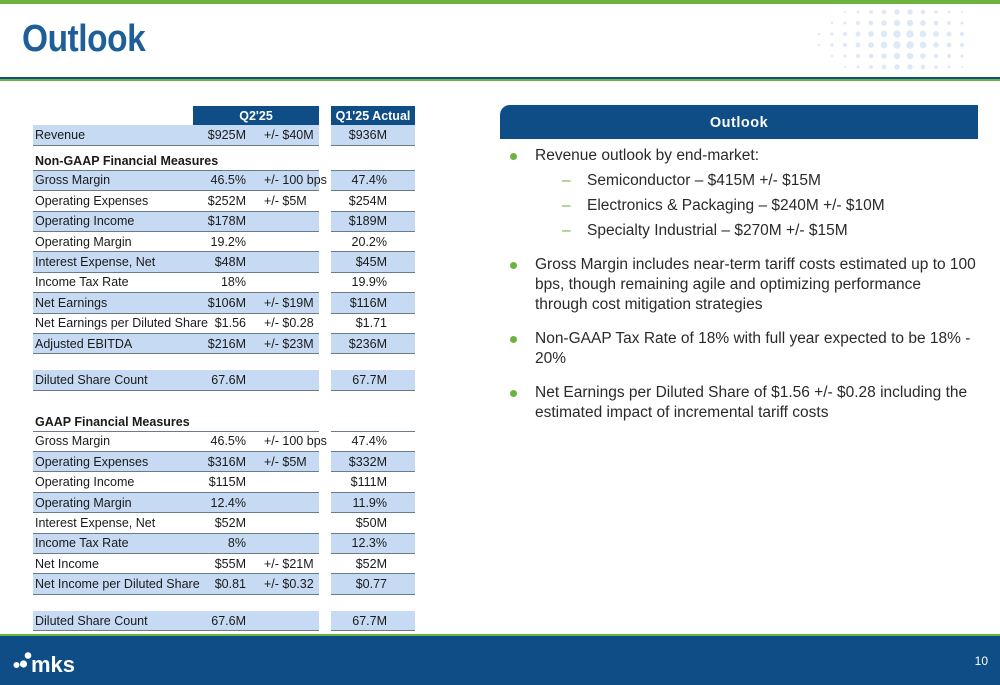  Describe the element at coordinates (736, 205) in the screenshot. I see `sub-bullet-text: Electronics & Packaging – $240M +/- $10M` at that location.